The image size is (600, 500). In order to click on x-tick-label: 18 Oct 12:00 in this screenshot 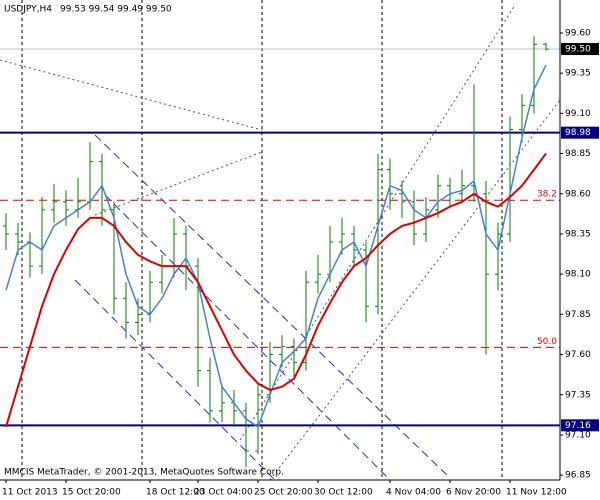, I will do `click(175, 493)`.